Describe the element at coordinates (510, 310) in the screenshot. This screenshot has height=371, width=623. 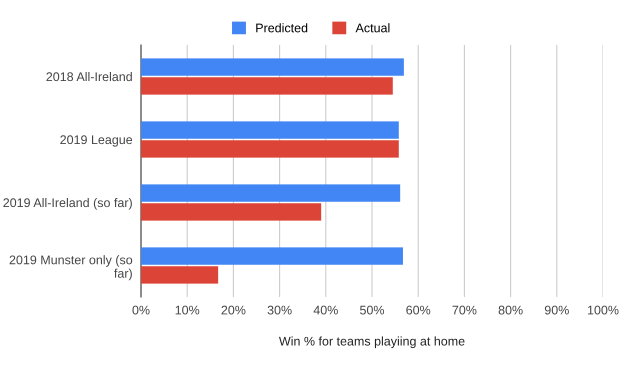
I see `x-tick-label: 80%` at that location.